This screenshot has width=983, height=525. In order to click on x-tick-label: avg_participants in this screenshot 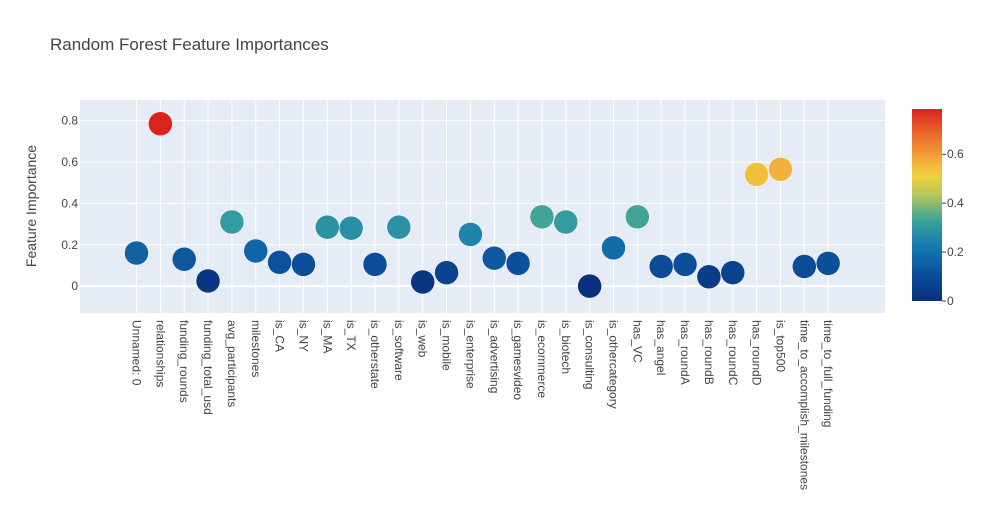, I will do `click(232, 363)`.